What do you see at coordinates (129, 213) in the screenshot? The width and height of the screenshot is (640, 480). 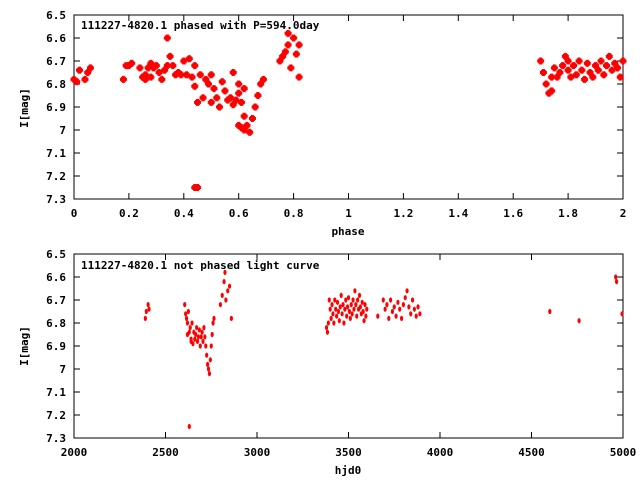 I see `x-tick-label: 0.2` at bounding box center [129, 213].